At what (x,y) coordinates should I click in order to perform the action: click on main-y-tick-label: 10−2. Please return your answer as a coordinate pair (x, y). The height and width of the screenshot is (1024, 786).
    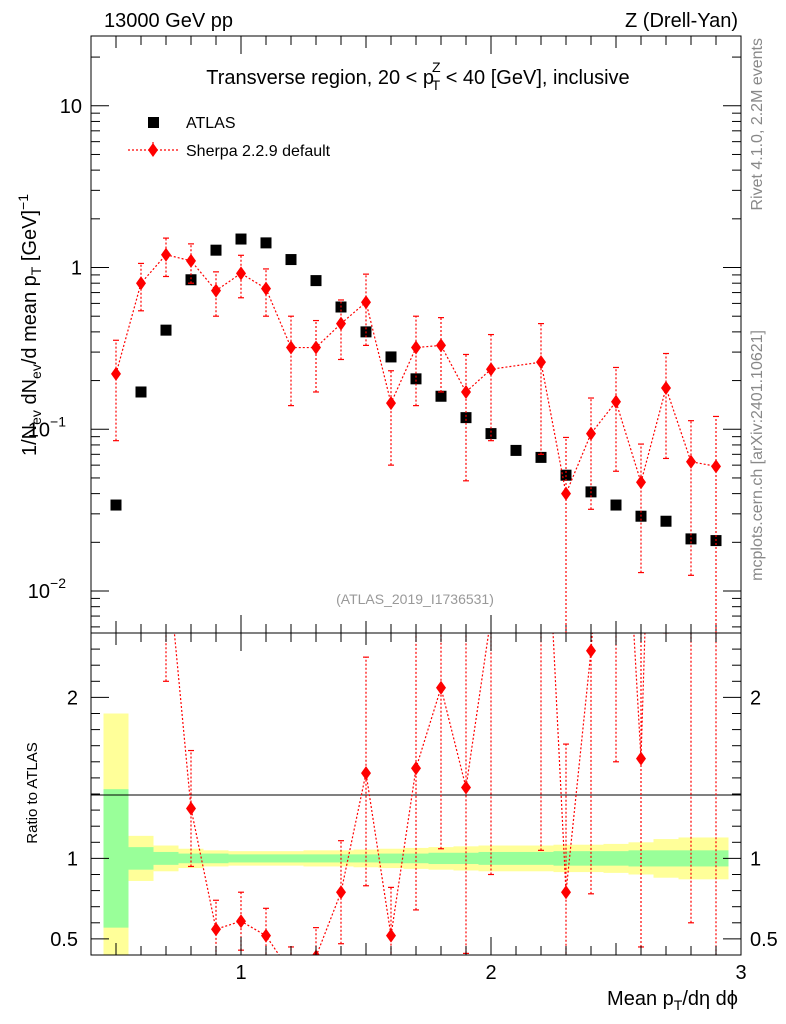
    Looking at the image, I should click on (47, 589).